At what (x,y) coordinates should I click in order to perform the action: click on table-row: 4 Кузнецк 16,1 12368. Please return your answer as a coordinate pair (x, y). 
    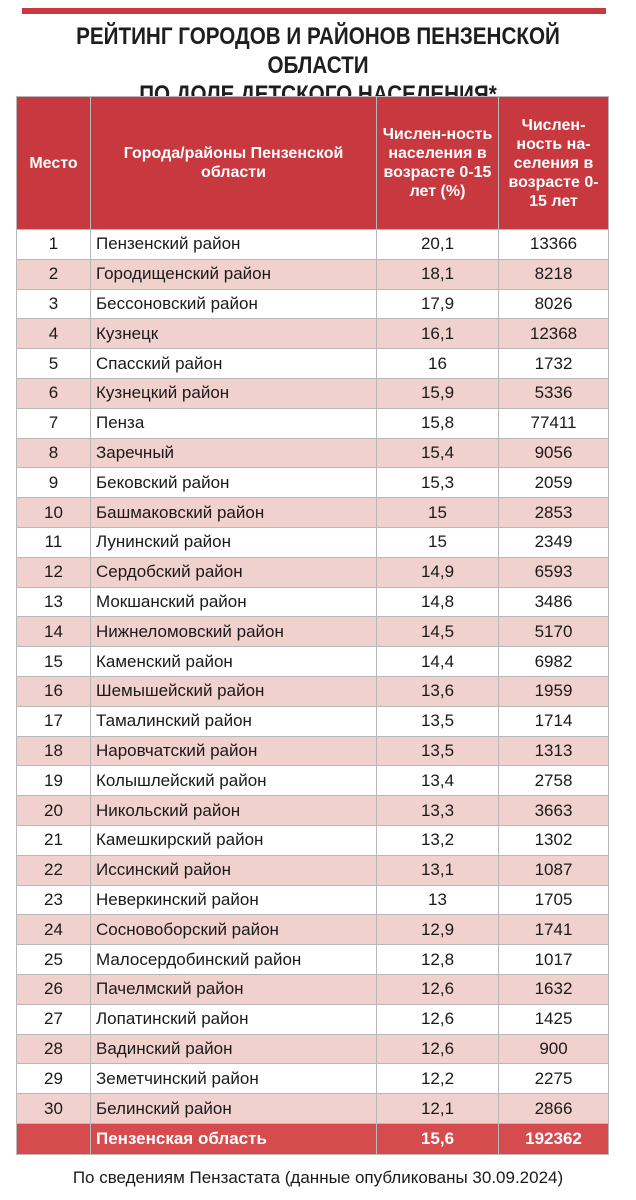
    Looking at the image, I should click on (312, 334).